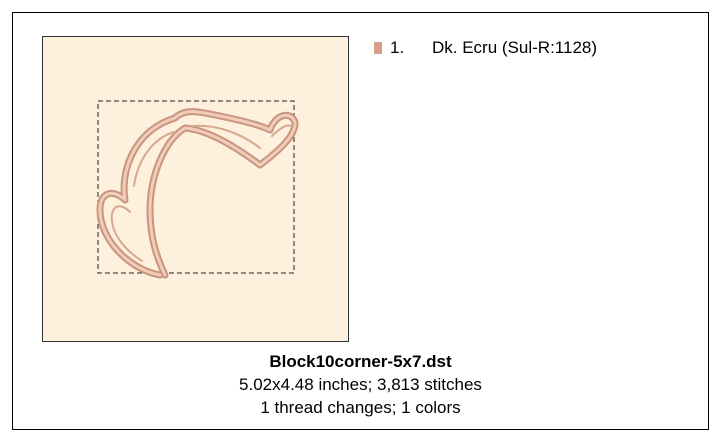 Image resolution: width=723 pixels, height=432 pixels. Describe the element at coordinates (378, 48) in the screenshot. I see `thread-swatch` at that location.